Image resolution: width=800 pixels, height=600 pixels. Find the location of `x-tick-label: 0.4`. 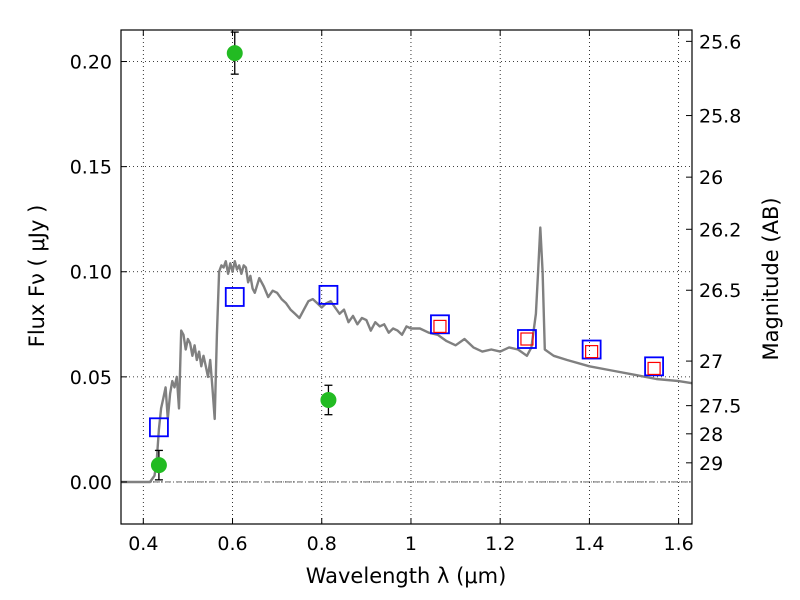

x-tick-label: 0.4 is located at coordinates (143, 544).